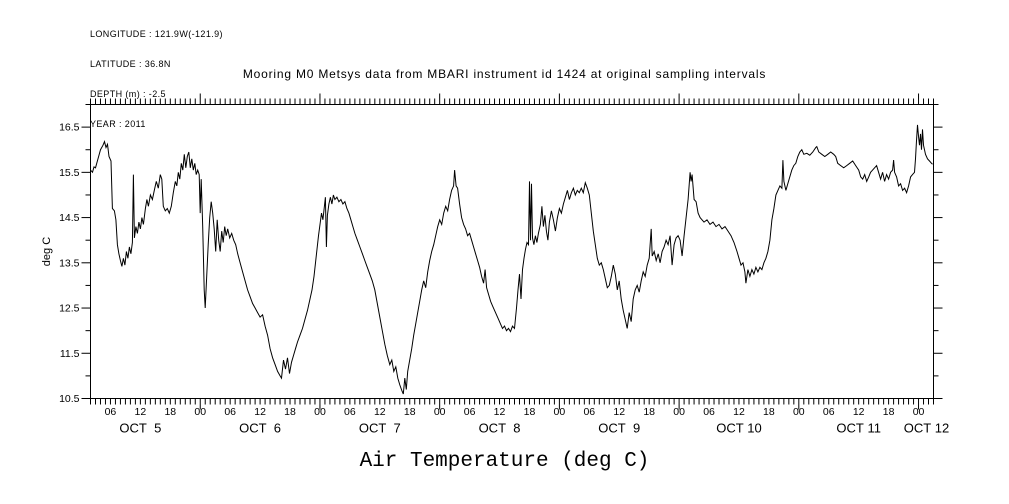  Describe the element at coordinates (380, 428) in the screenshot. I see `date-label: OCT 7` at that location.